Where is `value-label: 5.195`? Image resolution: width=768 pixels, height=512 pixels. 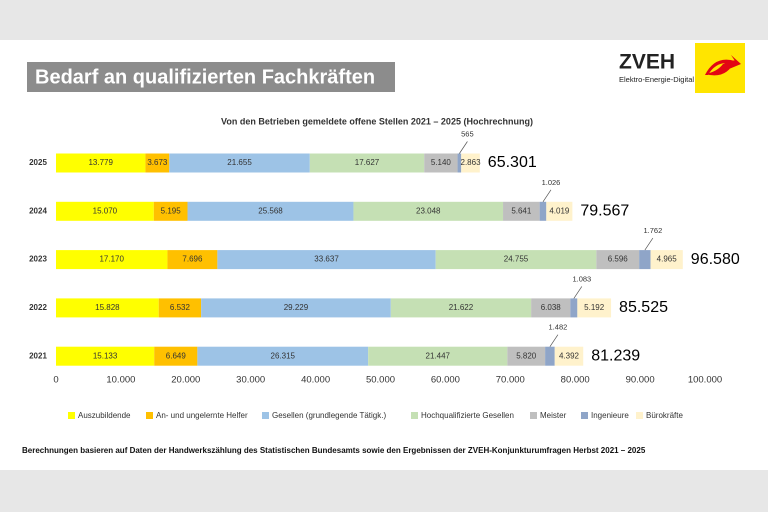
value-label: 5.195 is located at coordinates (171, 210).